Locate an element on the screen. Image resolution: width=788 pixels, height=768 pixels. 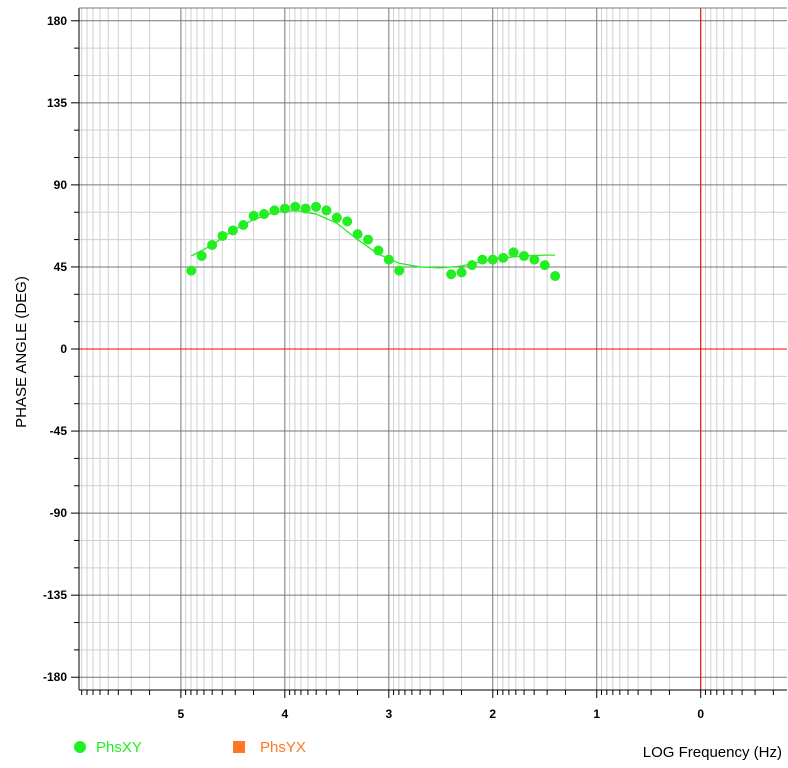
y-tick-label: -135 is located at coordinates (55, 595).